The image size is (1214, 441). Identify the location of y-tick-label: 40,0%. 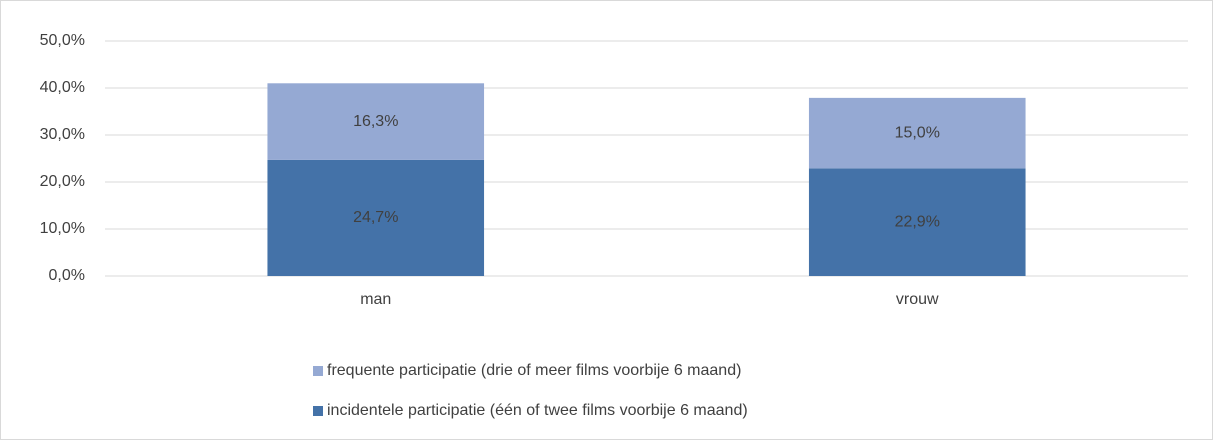
(62, 87).